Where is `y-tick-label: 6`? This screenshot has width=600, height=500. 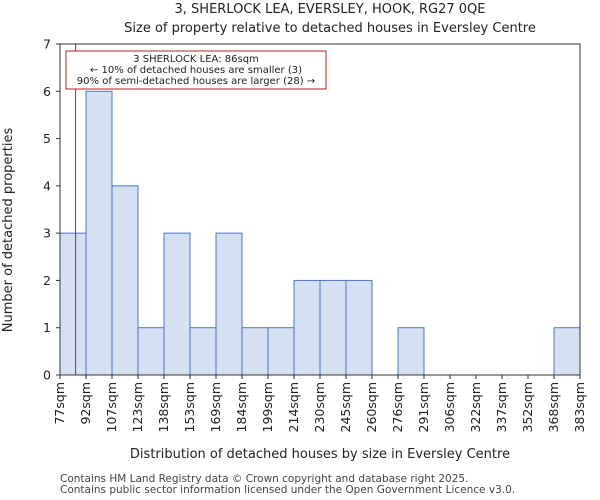
y-tick-label: 6 is located at coordinates (47, 91).